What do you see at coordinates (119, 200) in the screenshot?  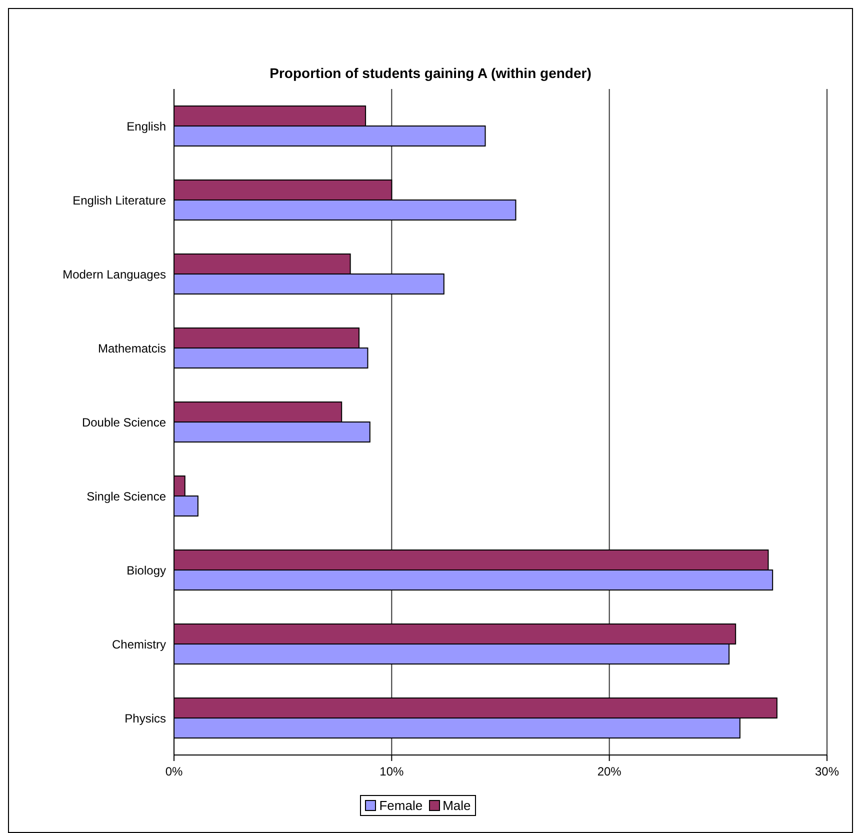 I see `y-tick-label: English Literature` at bounding box center [119, 200].